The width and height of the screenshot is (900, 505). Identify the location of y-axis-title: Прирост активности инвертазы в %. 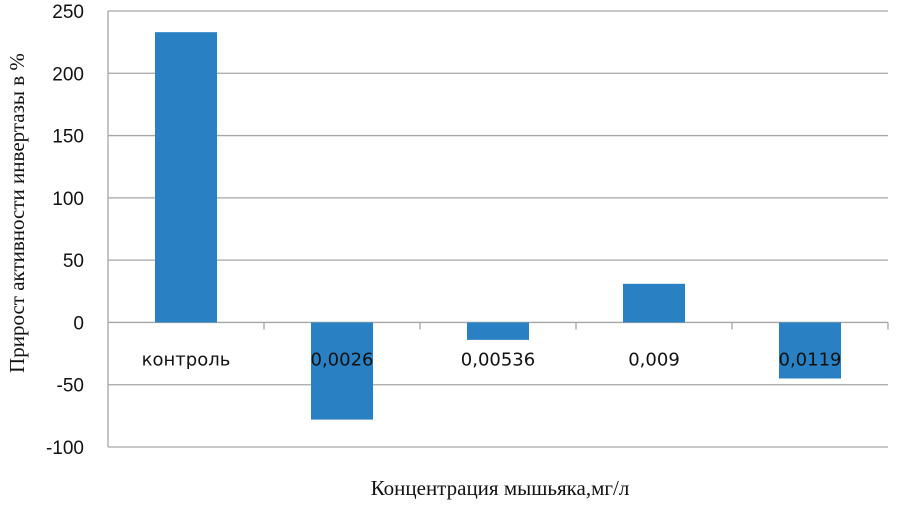
(17, 213).